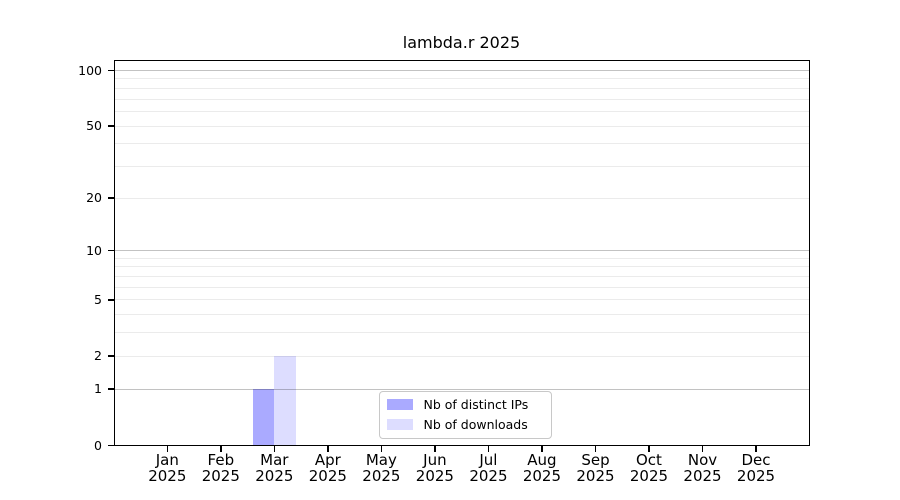  What do you see at coordinates (542, 448) in the screenshot?
I see `x-tick-mark-aug` at bounding box center [542, 448].